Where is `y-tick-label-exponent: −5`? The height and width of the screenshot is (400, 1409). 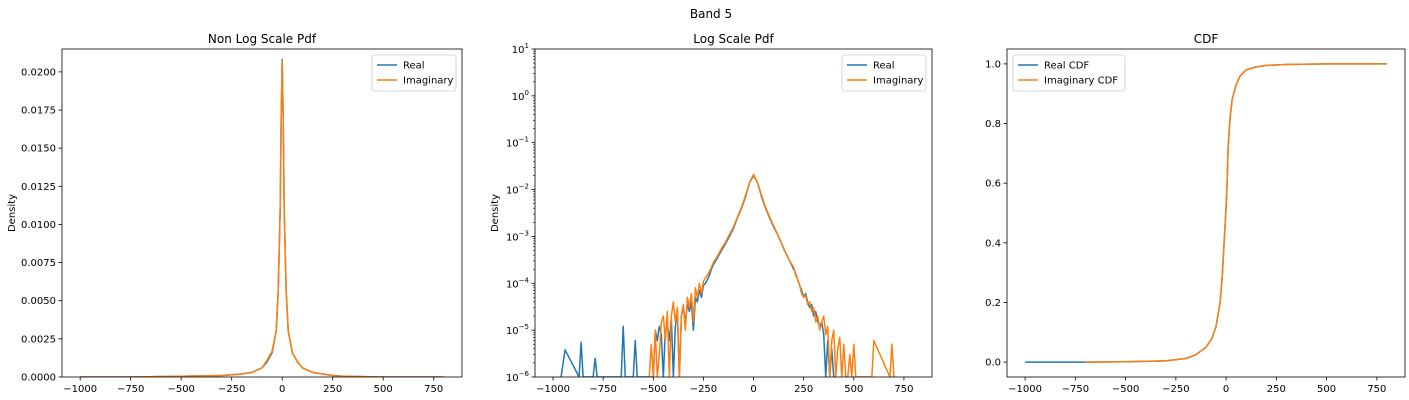
y-tick-label-exponent: −5 is located at coordinates (524, 327).